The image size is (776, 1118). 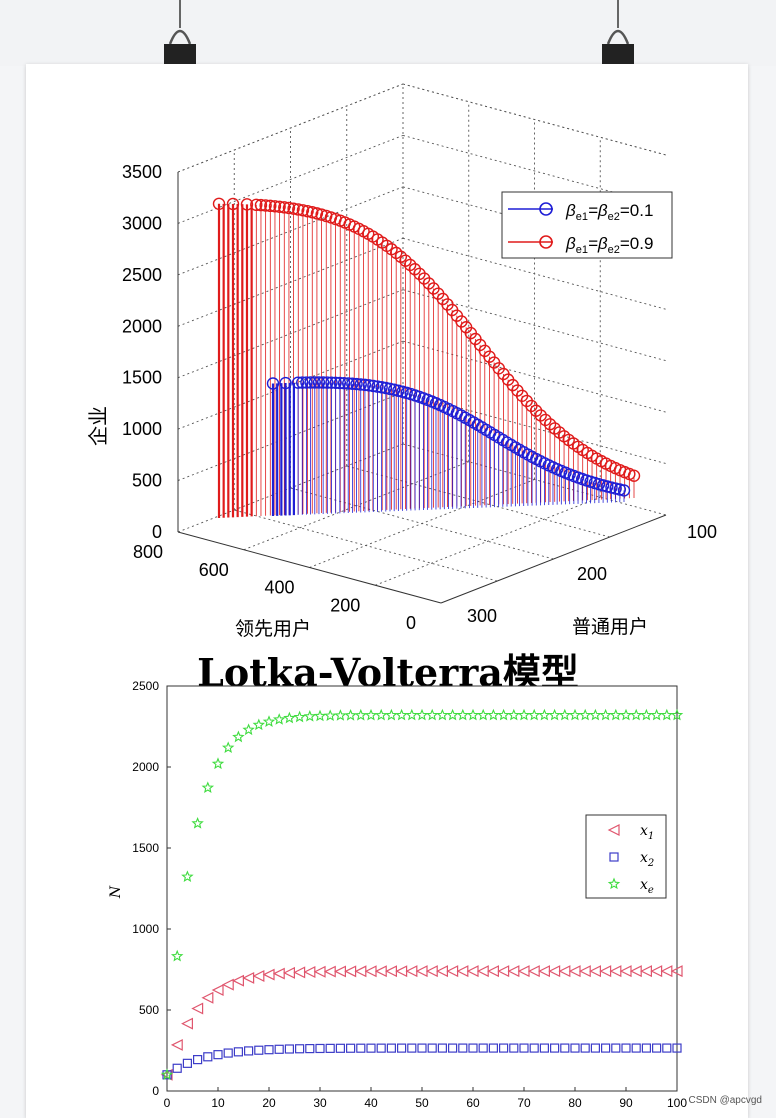 What do you see at coordinates (524, 1103) in the screenshot?
I see `x-tick-label: 70` at bounding box center [524, 1103].